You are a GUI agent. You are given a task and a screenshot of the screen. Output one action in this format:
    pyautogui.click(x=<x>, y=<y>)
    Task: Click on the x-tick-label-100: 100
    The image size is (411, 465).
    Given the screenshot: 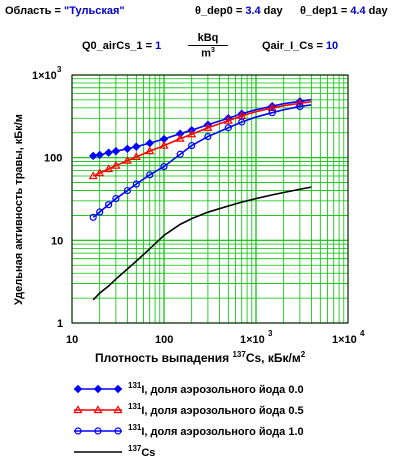 What is the action you would take?
    pyautogui.click(x=164, y=340)
    